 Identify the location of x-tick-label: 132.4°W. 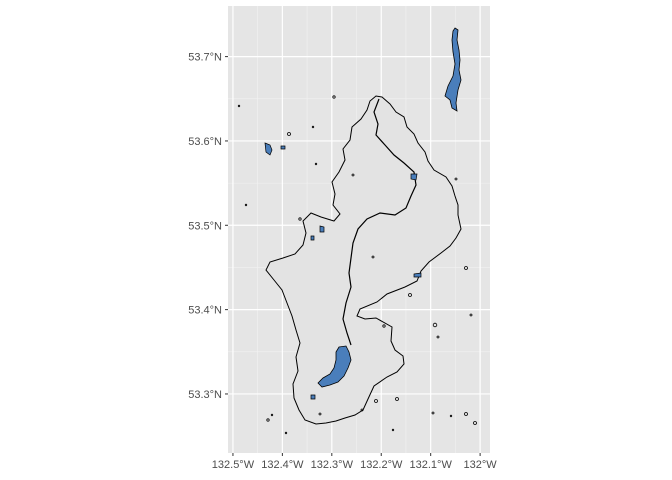
(282, 465).